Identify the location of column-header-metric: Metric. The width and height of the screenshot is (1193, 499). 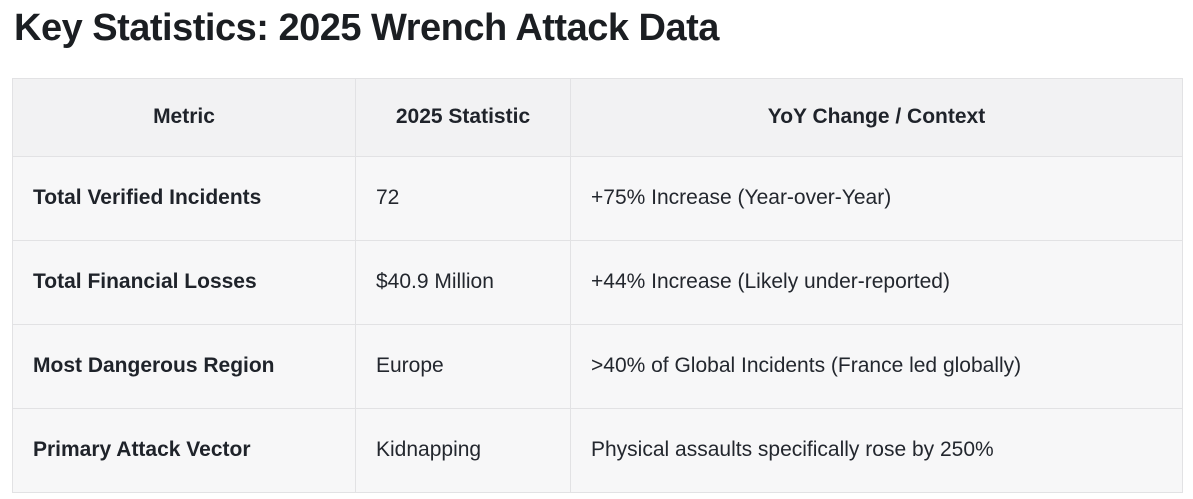
(184, 117).